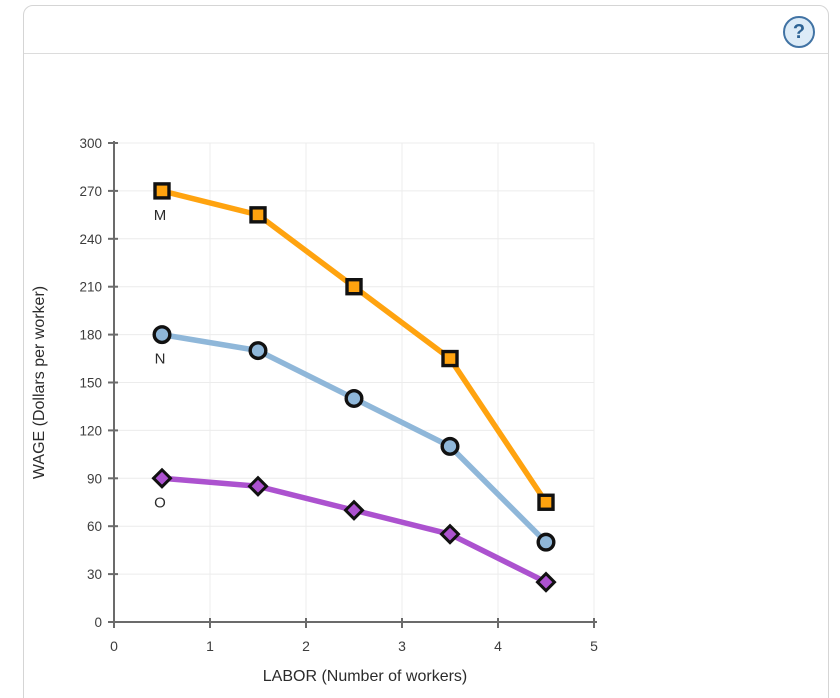 The height and width of the screenshot is (698, 840). Describe the element at coordinates (306, 646) in the screenshot. I see `x-tick-label-2: 2` at that location.